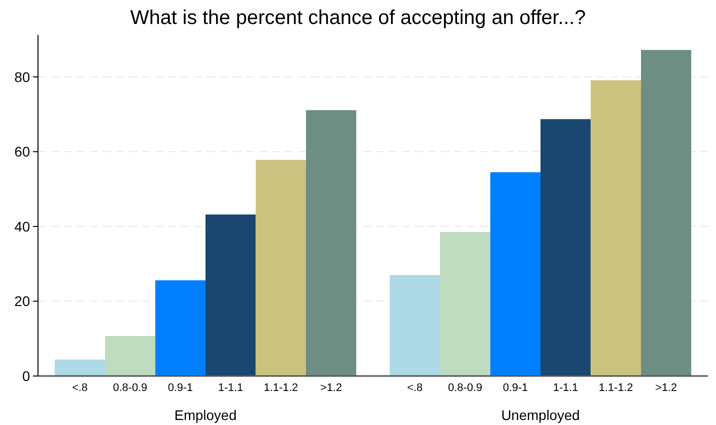  Describe the element at coordinates (515, 388) in the screenshot. I see `text: 0.9-1` at that location.